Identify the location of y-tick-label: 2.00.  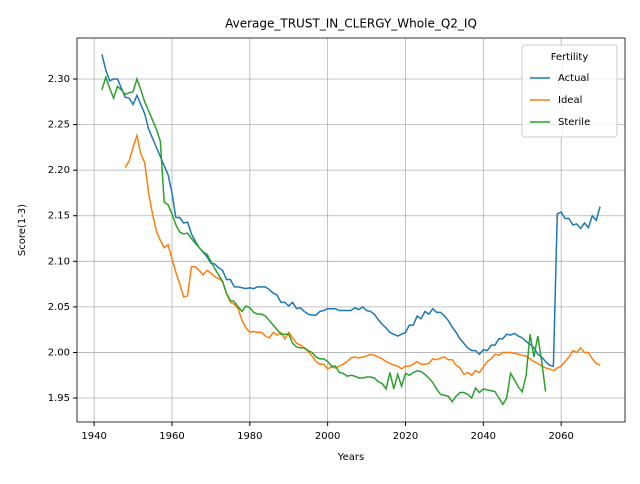
(59, 352).